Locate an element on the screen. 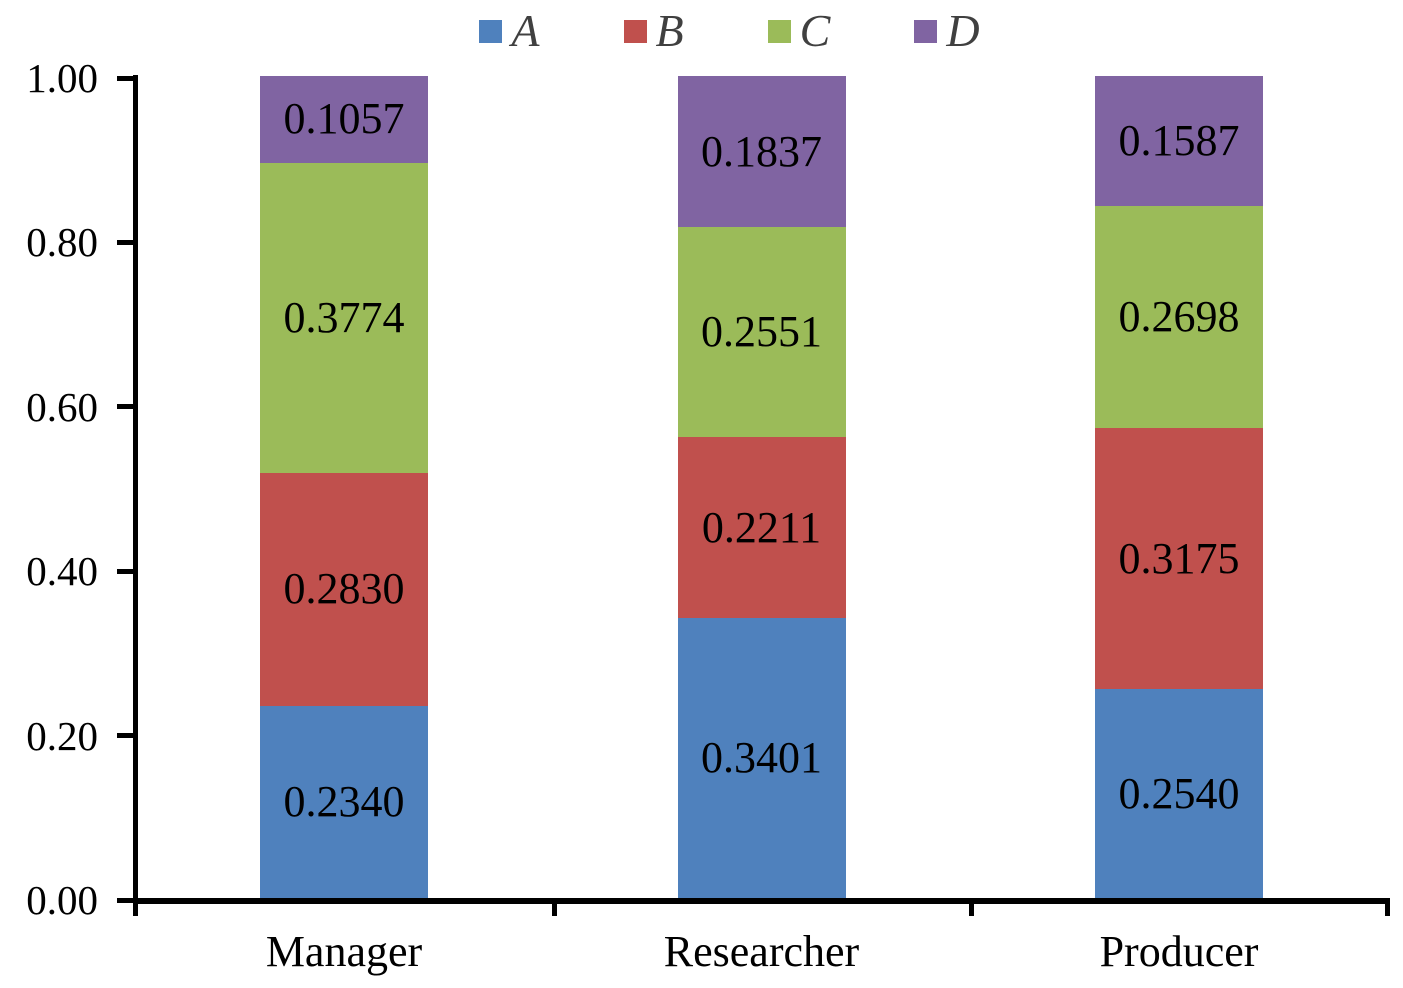 Image resolution: width=1403 pixels, height=988 pixels. legend-item-D: D is located at coordinates (947, 30).